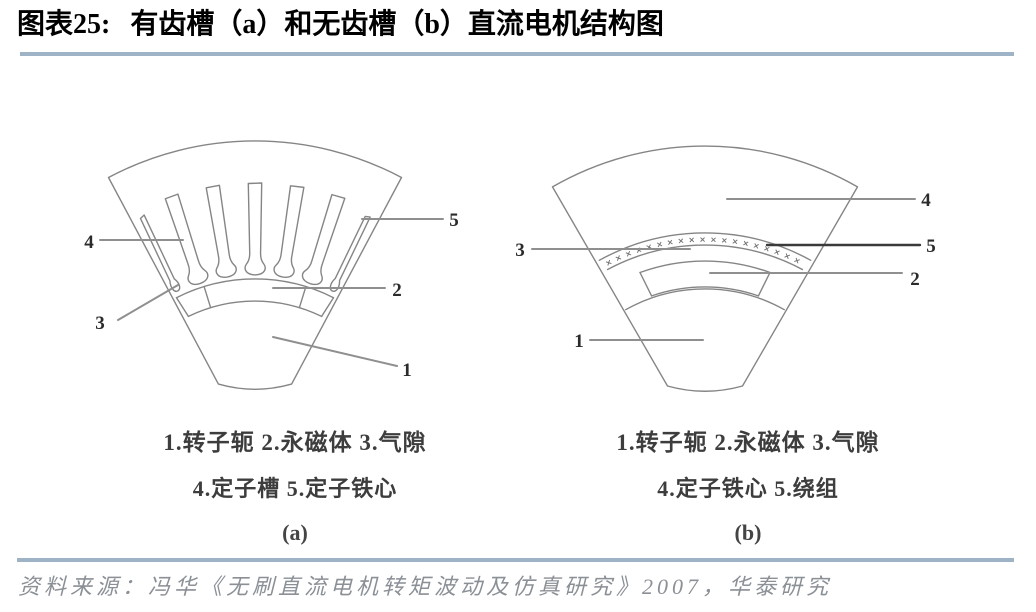  I want to click on permanent-magnet-band, so click(255, 298).